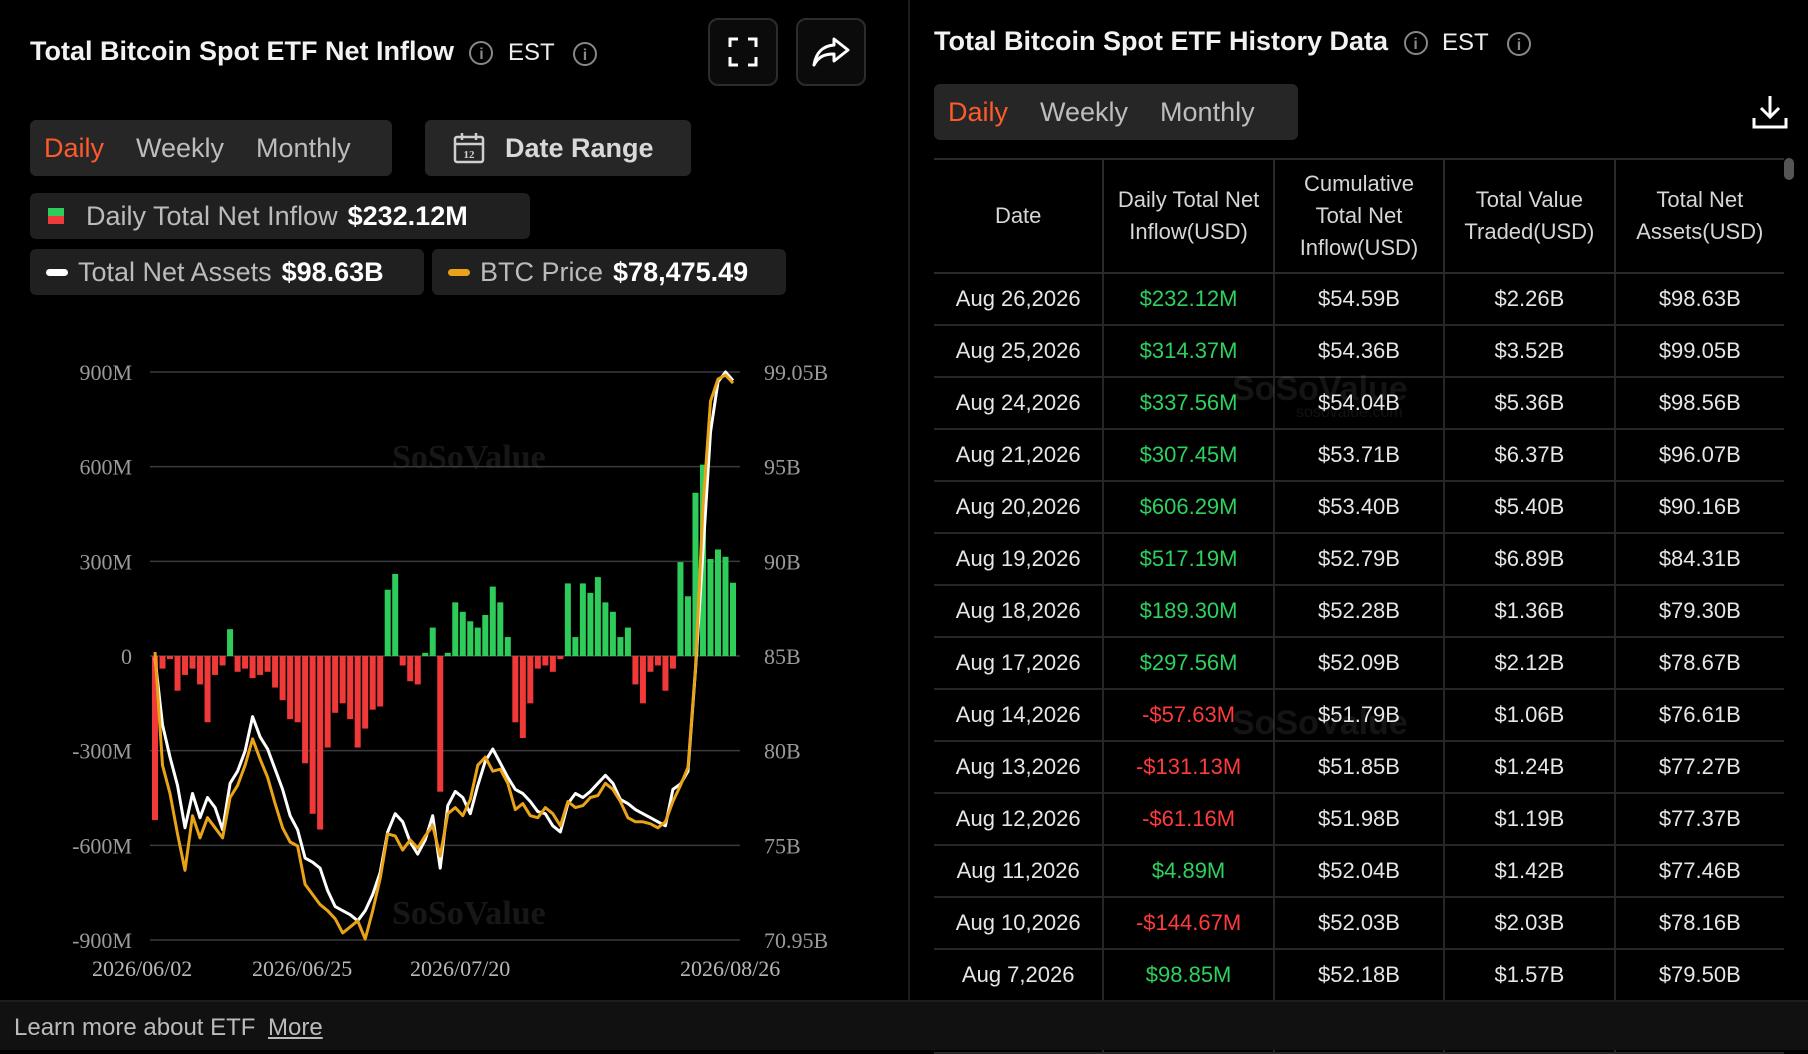  I want to click on history-timezone-info-icon: i, so click(1518, 43).